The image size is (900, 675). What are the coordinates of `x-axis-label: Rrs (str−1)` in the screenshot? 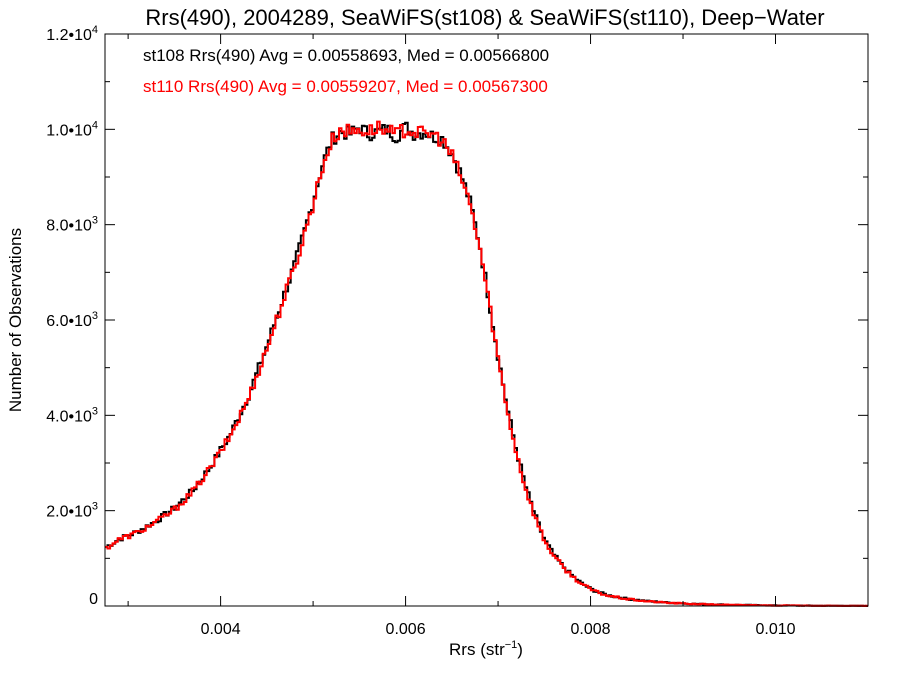 It's located at (486, 649).